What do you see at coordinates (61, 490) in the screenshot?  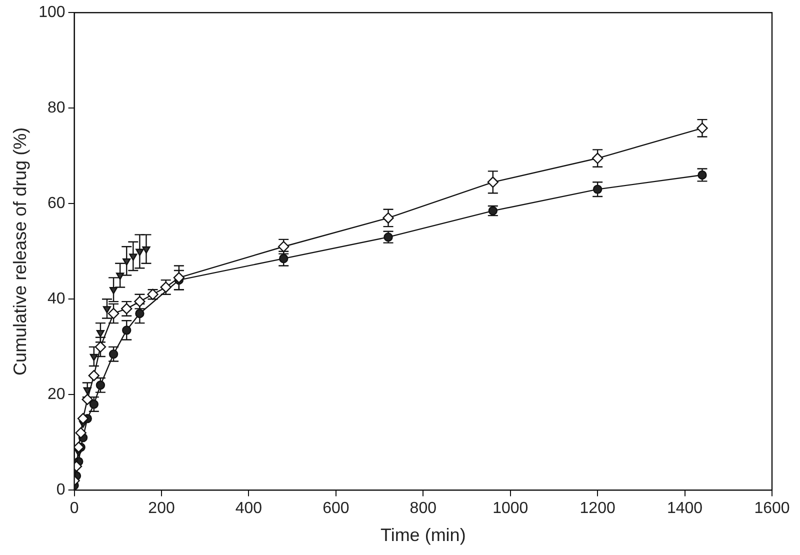 I see `y-tick-label: 0` at bounding box center [61, 490].